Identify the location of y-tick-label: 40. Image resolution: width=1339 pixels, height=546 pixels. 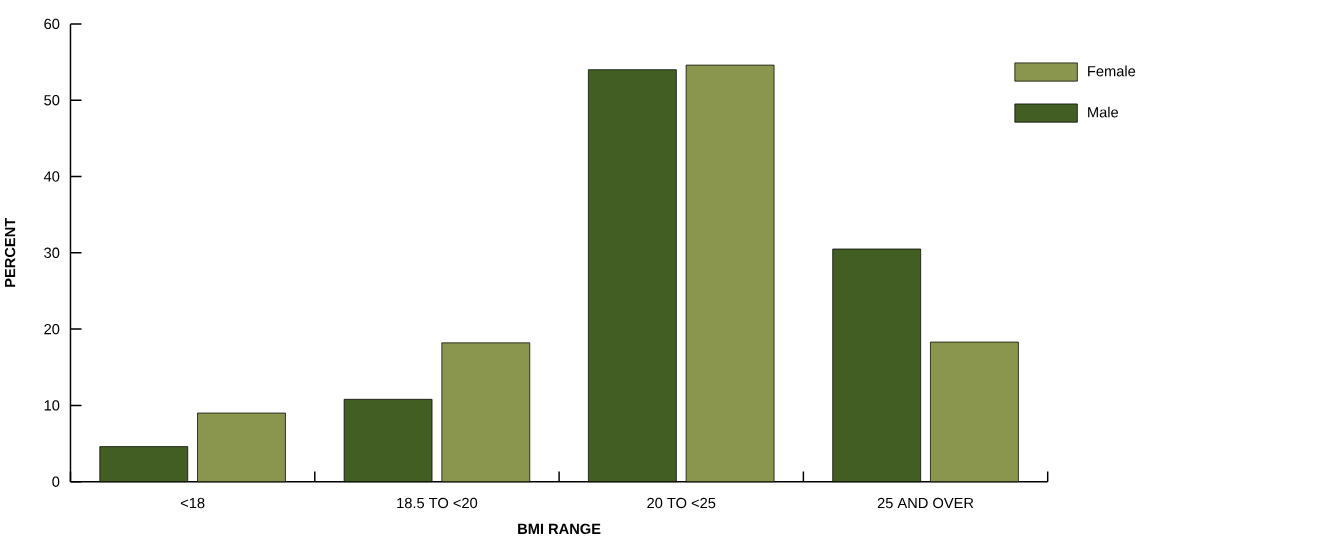
(51, 176).